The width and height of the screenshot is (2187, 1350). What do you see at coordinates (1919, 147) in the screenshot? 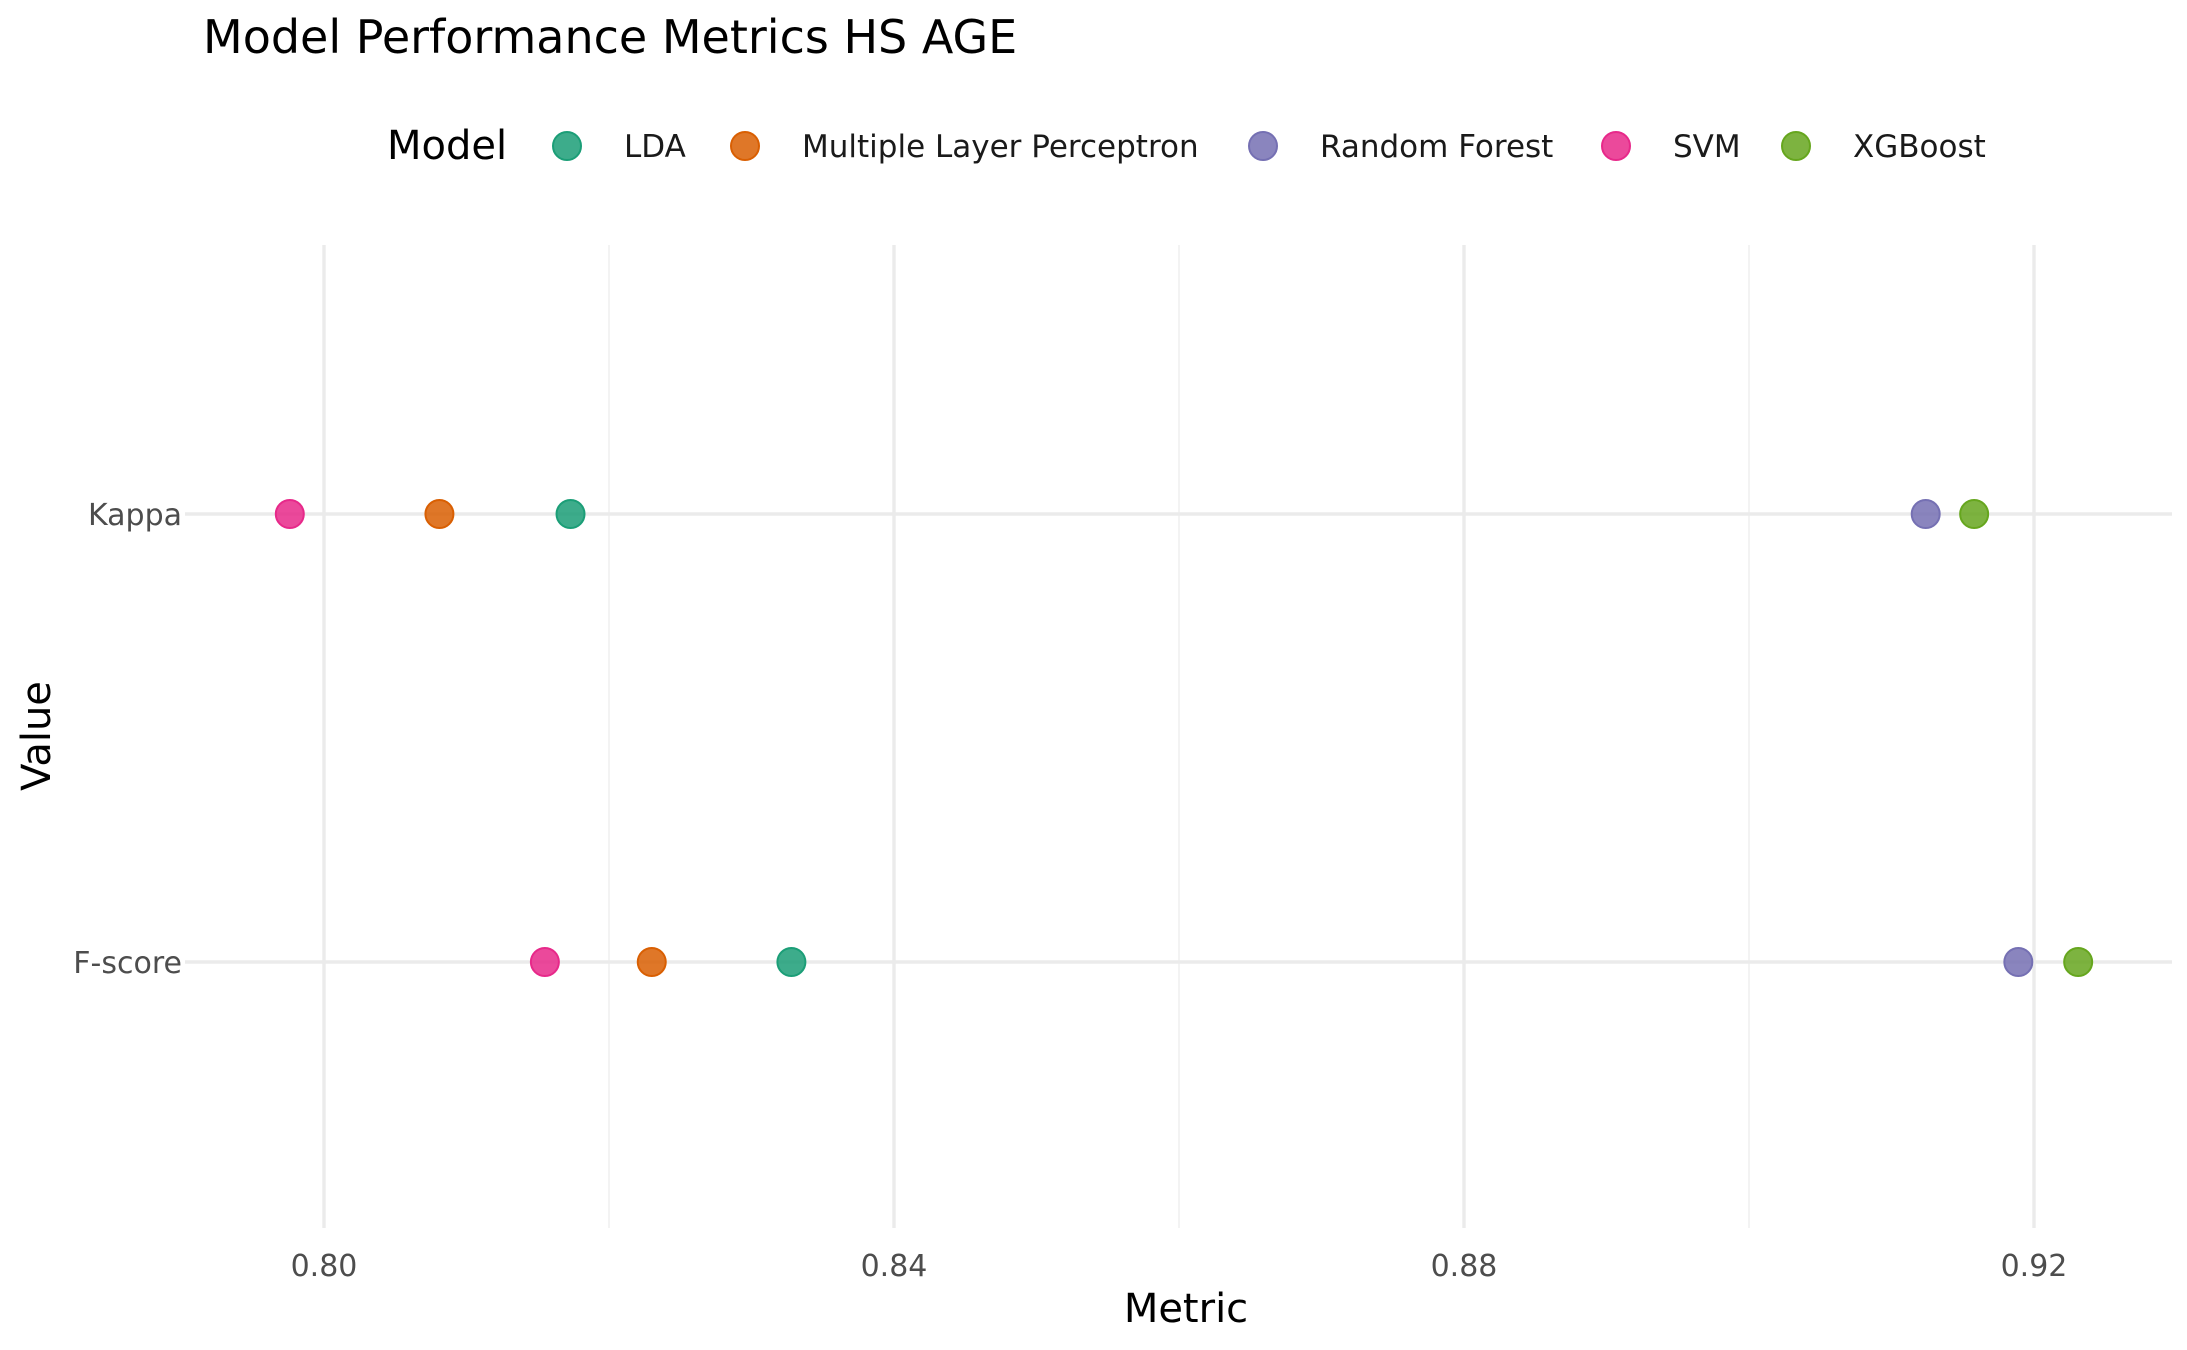
I see `legend-label: XGBoost` at bounding box center [1919, 147].